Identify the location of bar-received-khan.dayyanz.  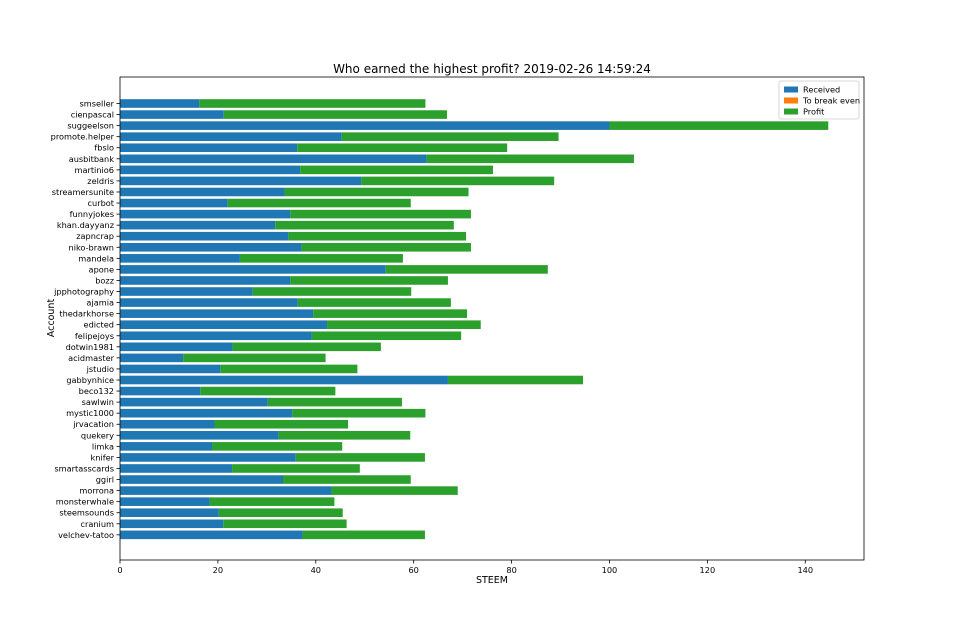
(198, 225).